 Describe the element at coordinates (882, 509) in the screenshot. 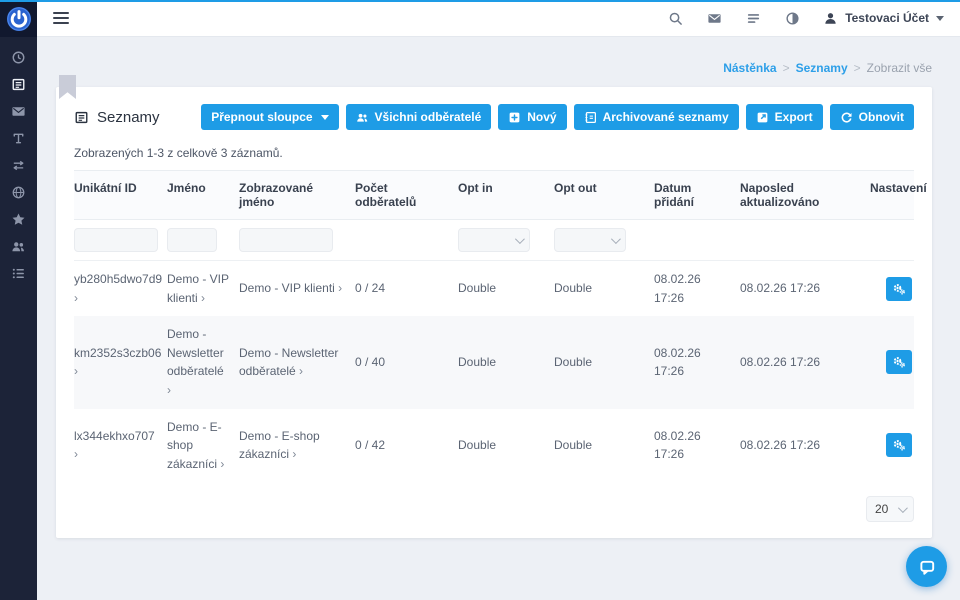

I see `page-size-value: 20` at that location.